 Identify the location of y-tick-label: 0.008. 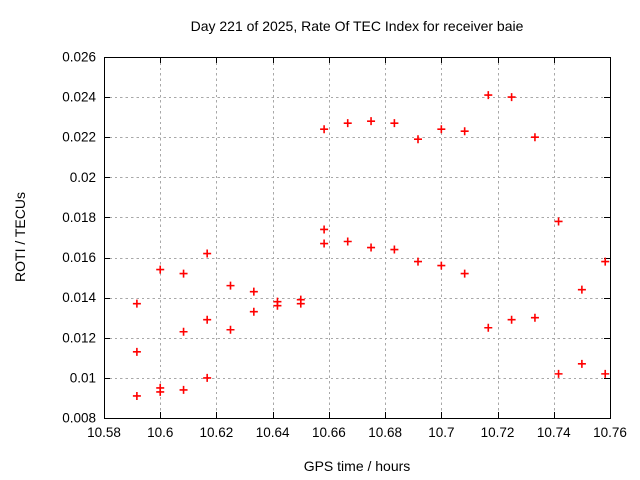
(79, 418).